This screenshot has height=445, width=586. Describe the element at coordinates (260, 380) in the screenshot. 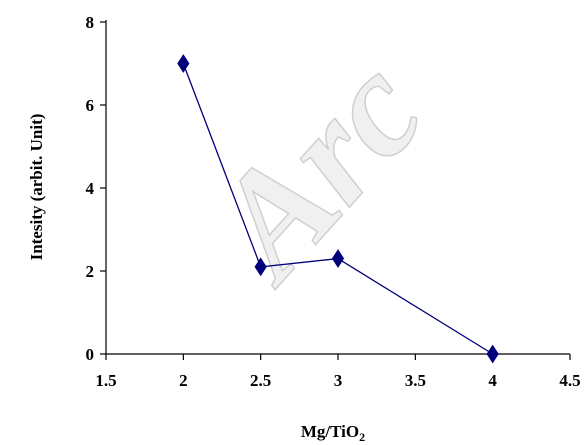

I see `x-tick-label: 2.5` at that location.